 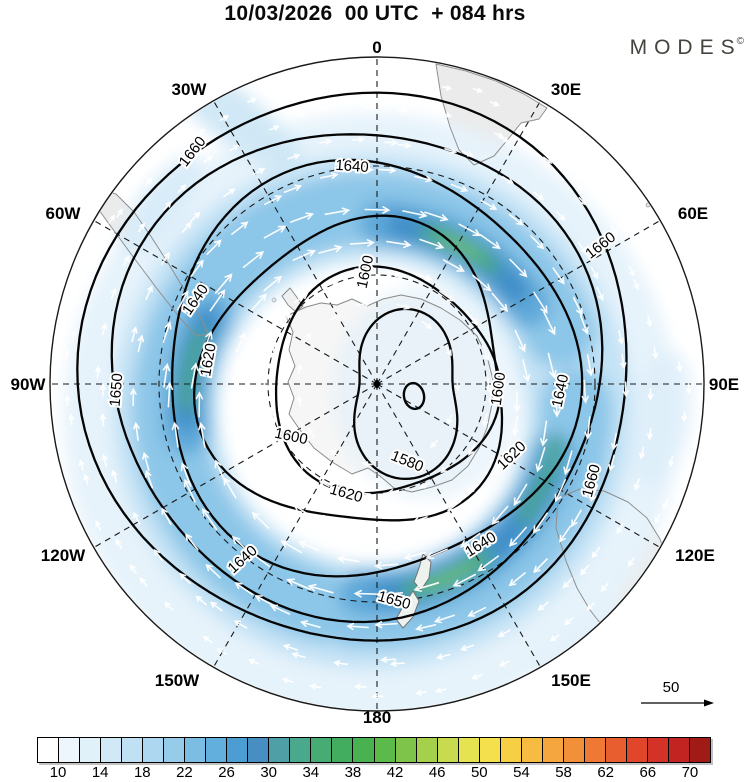 I want to click on pole-marker, so click(x=377, y=384).